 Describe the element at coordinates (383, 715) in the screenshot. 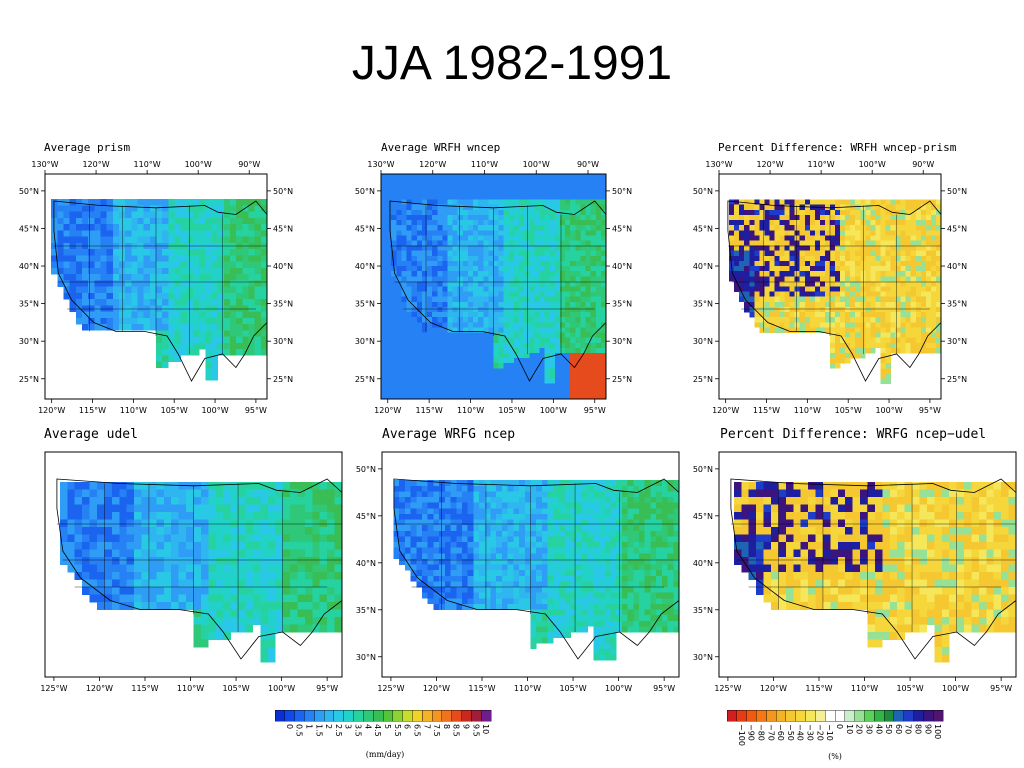

I see `colorbar-swatches` at that location.